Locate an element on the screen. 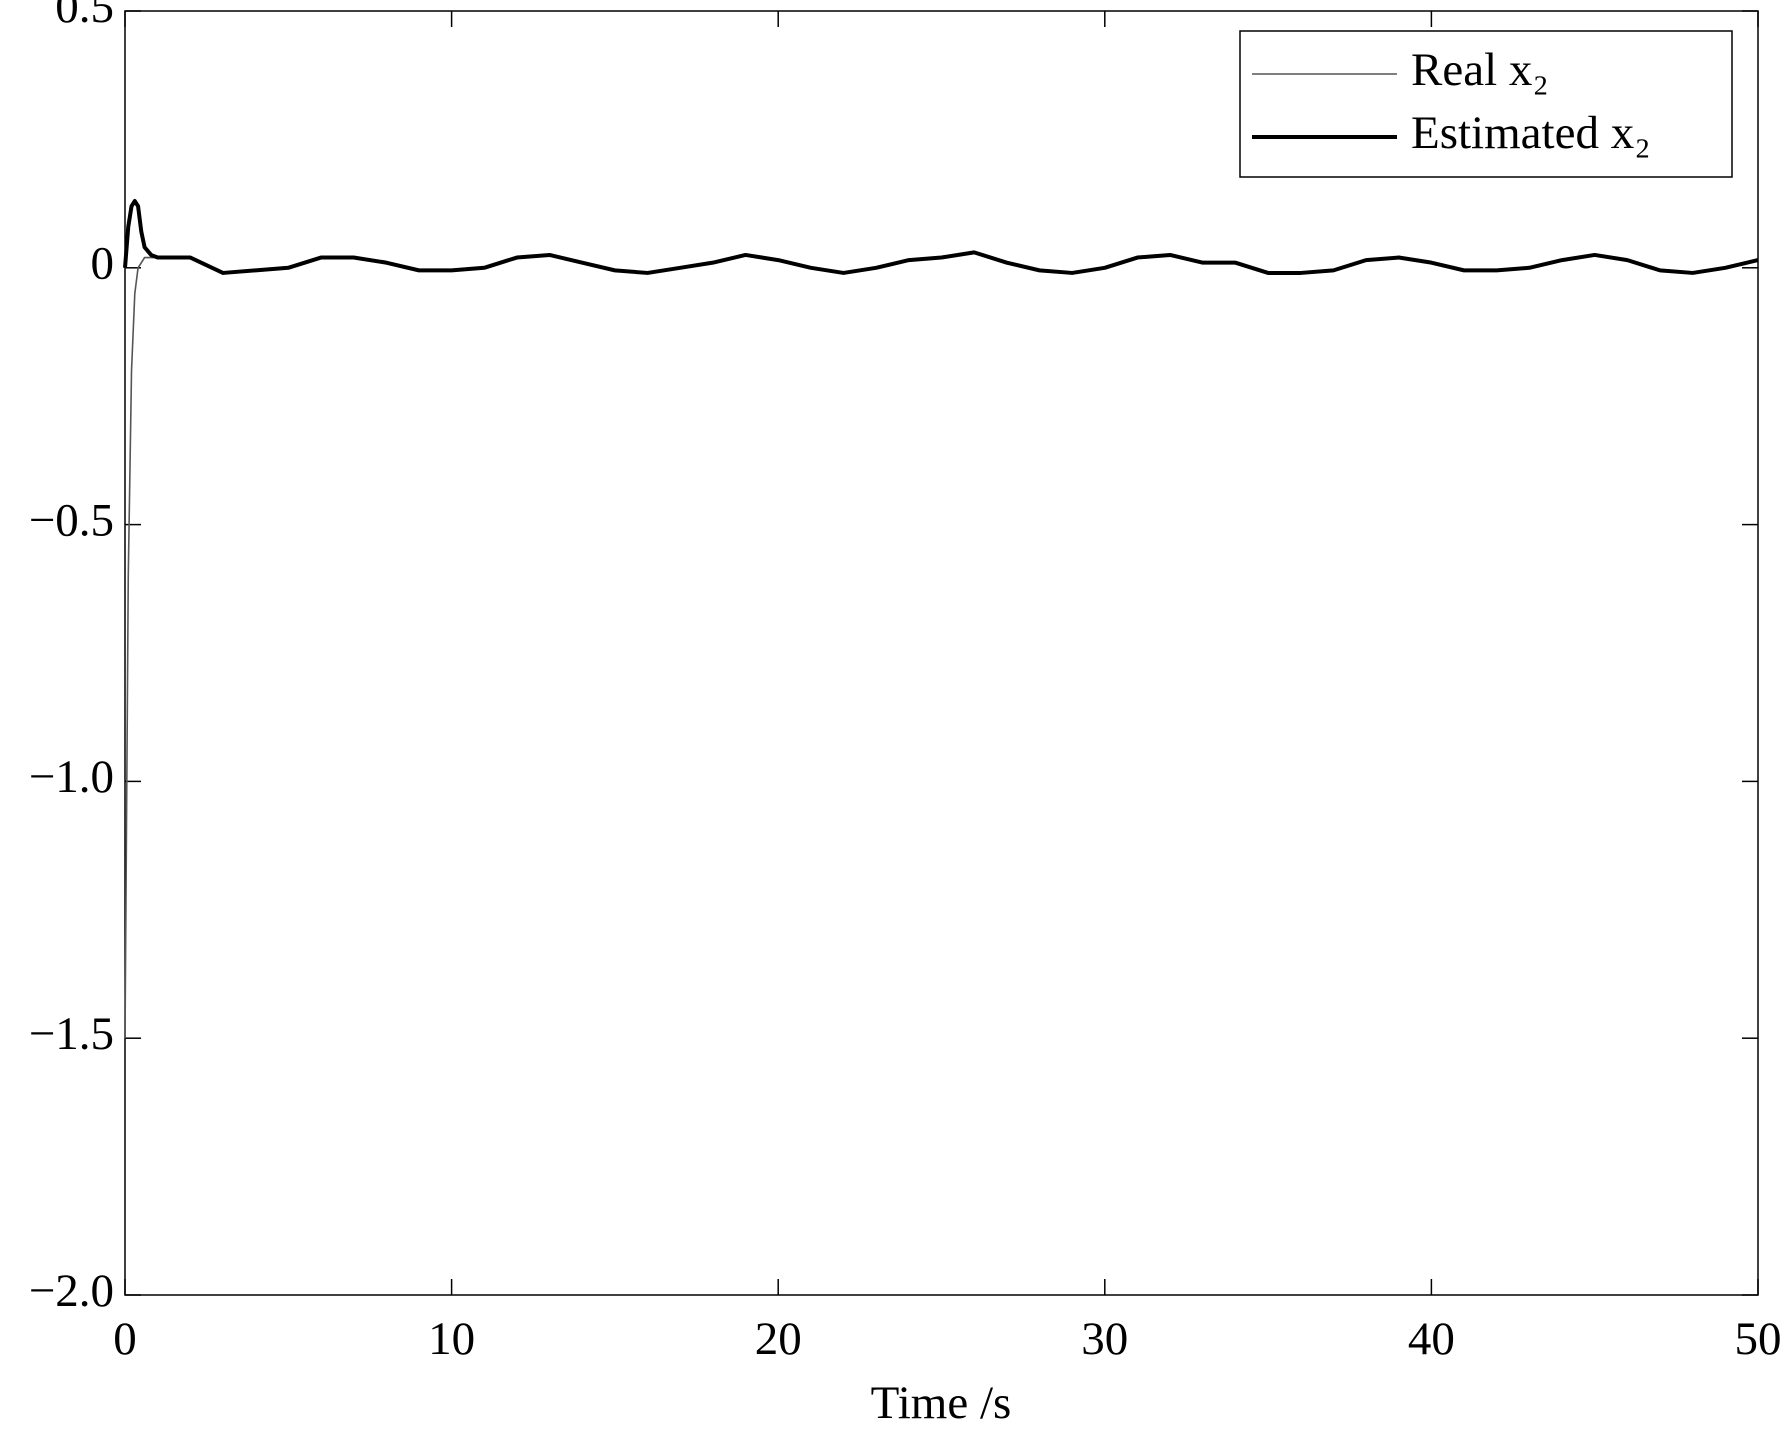 The height and width of the screenshot is (1438, 1784). x-tick-label: 20 is located at coordinates (778, 1339).